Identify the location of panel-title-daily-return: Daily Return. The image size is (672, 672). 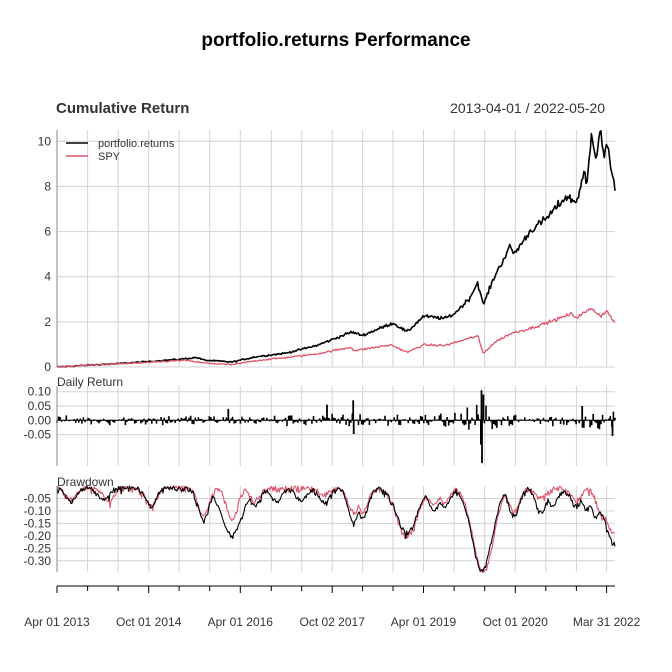
(90, 382).